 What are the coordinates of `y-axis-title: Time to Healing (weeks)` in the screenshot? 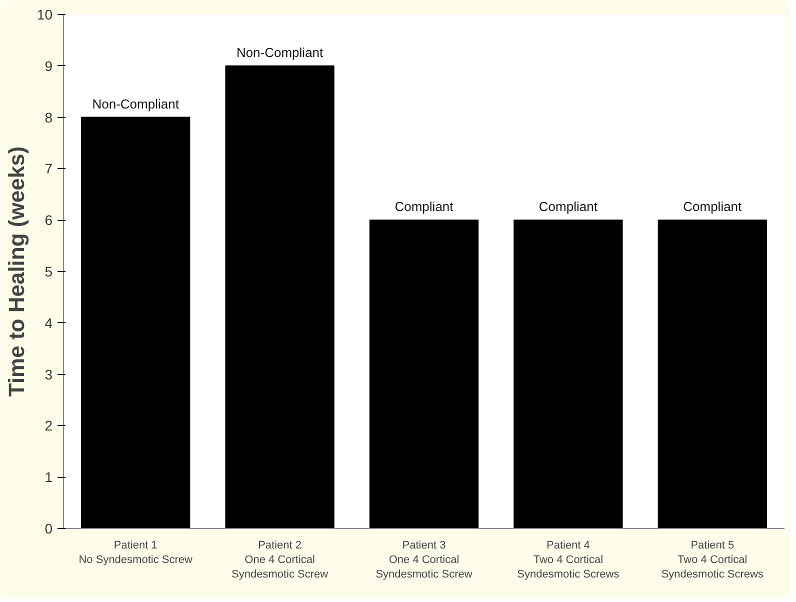 It's located at (16, 271).